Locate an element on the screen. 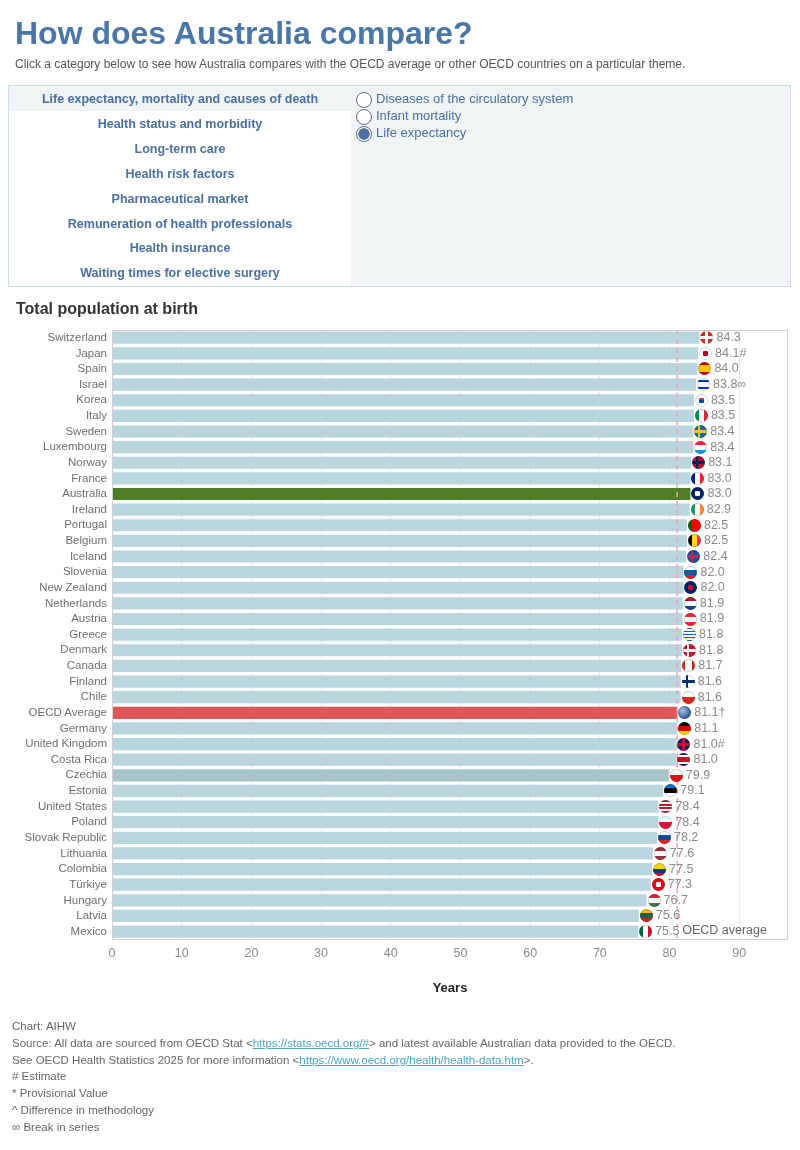 The width and height of the screenshot is (800, 1150). text: Chart: AIHW is located at coordinates (44, 1026).